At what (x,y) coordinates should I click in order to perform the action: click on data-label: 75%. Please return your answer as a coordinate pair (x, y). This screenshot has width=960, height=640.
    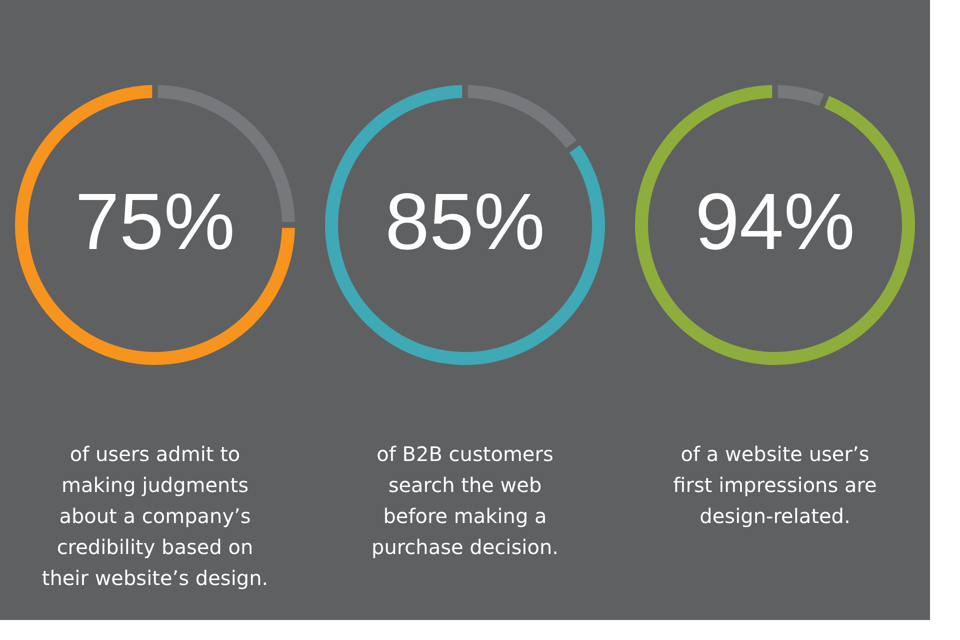
    Looking at the image, I should click on (155, 221).